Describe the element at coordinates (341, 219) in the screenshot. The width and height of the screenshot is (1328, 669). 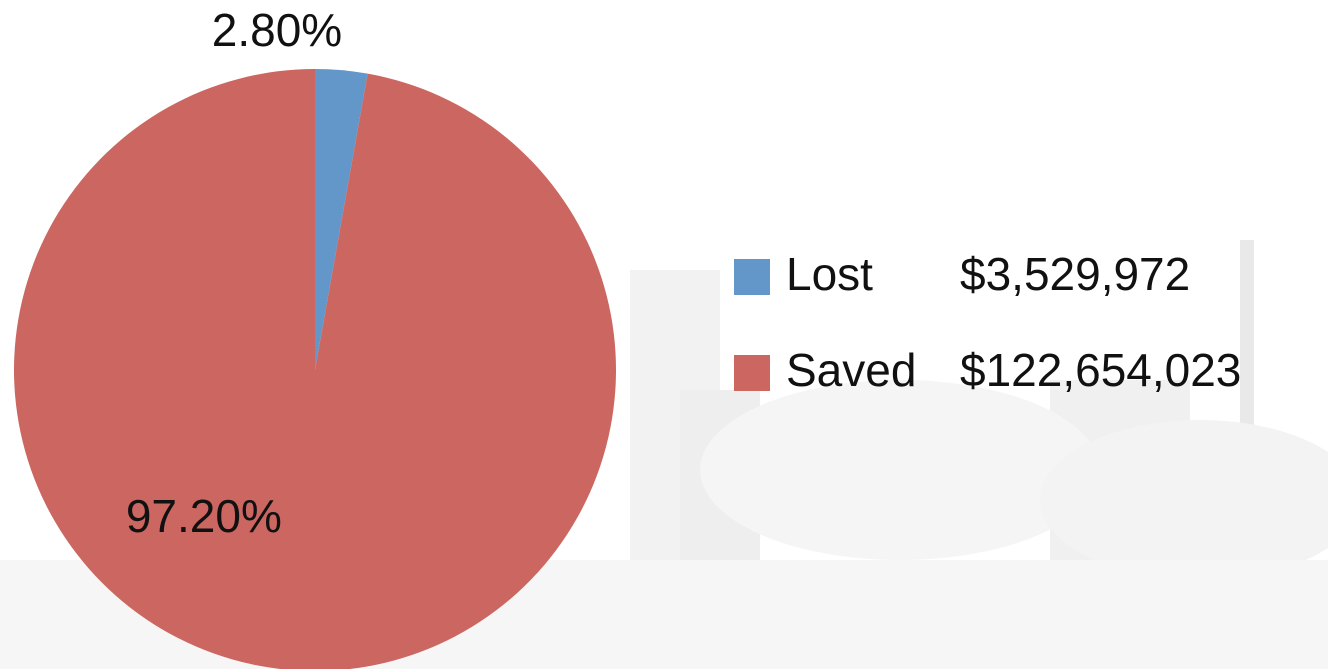
I see `pie-slice` at that location.